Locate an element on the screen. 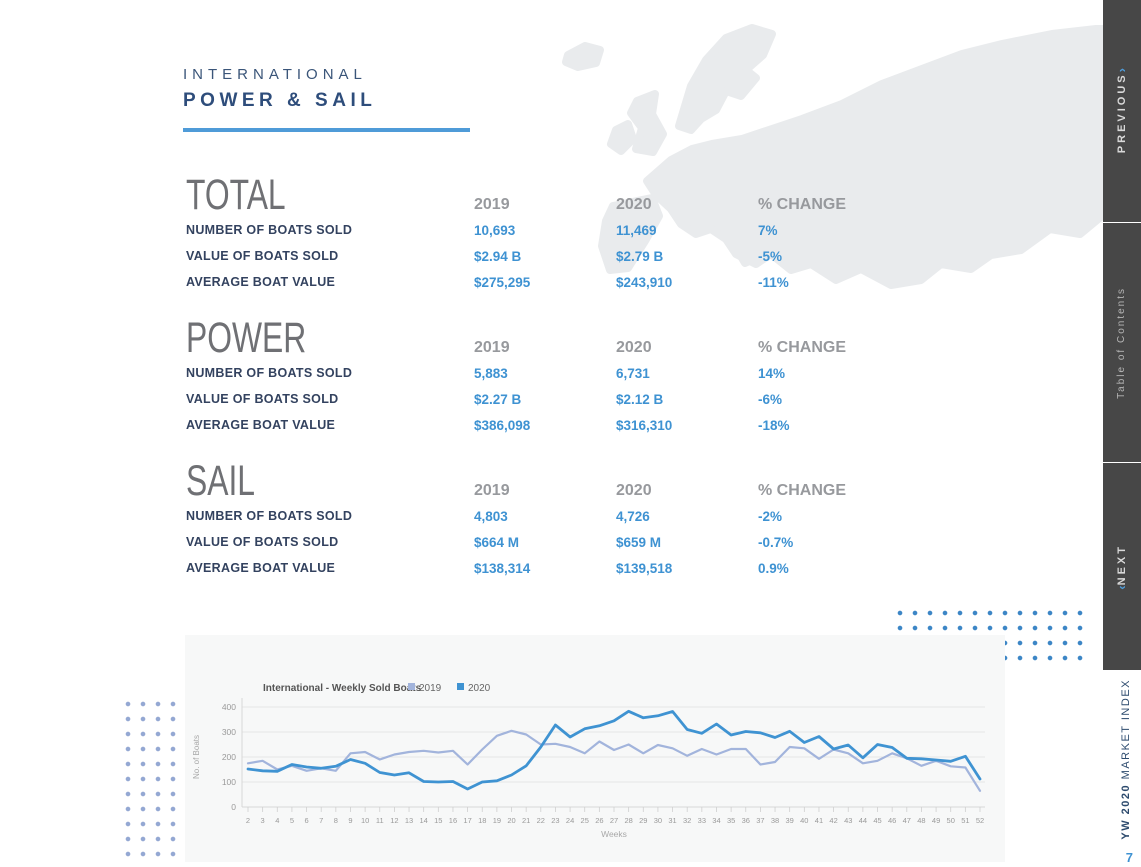 The width and height of the screenshot is (1141, 867). page-number: 7 is located at coordinates (1129, 857).